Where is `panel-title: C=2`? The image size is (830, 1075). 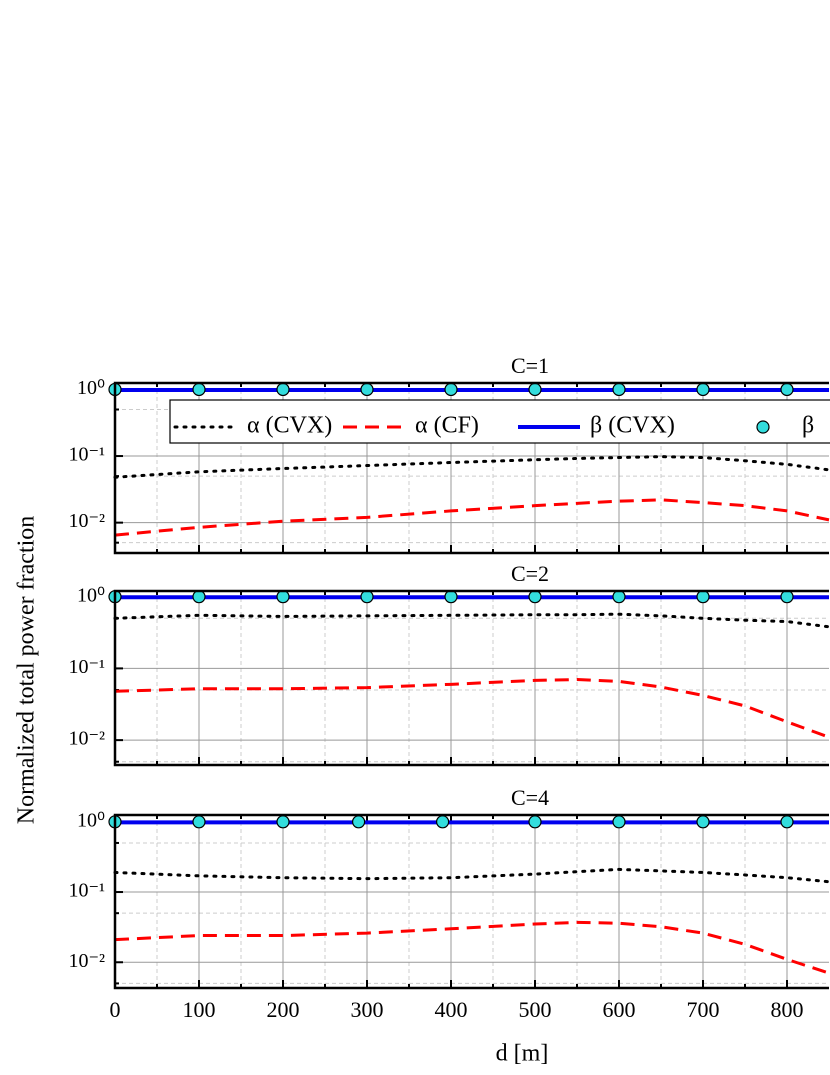 panel-title: C=2 is located at coordinates (530, 573).